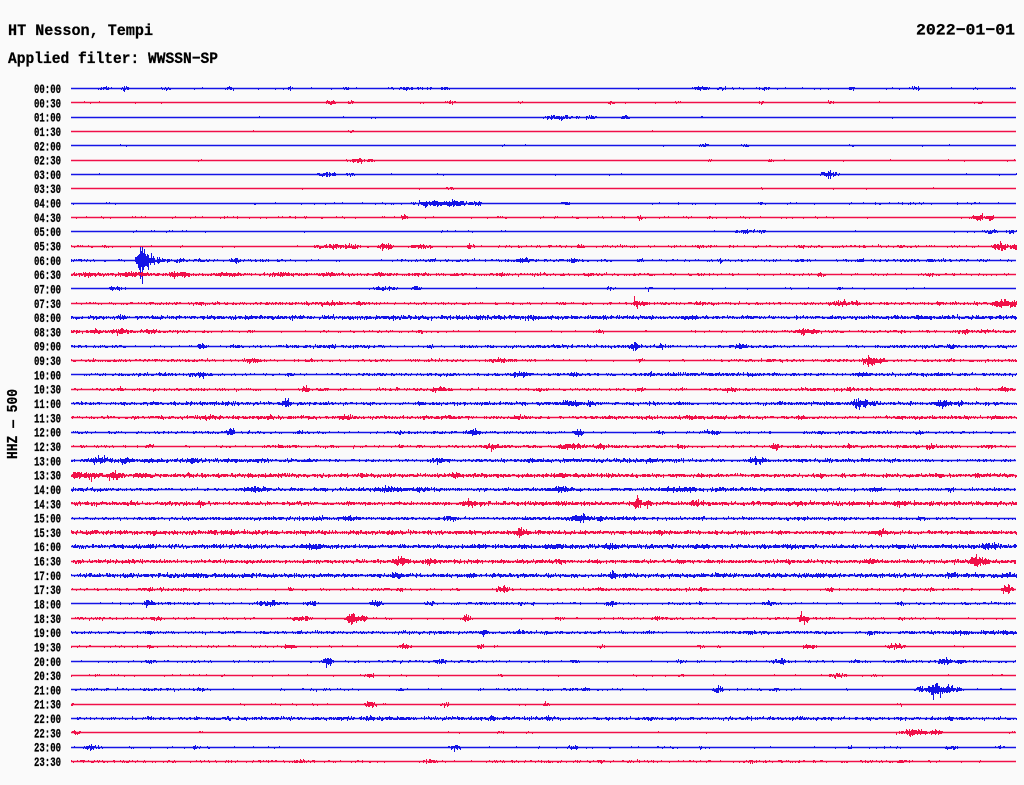  I want to click on svg-text: 10:00, so click(47, 375).